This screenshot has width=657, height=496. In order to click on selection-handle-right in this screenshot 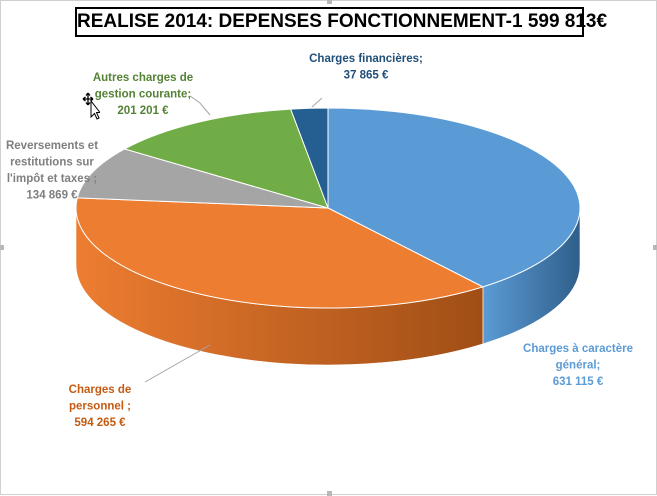, I will do `click(655, 247)`.